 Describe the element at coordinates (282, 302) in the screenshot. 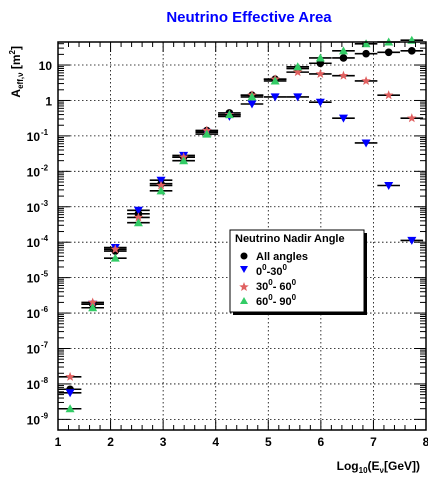

I see `legend-label-60-90-mid: - 90` at that location.